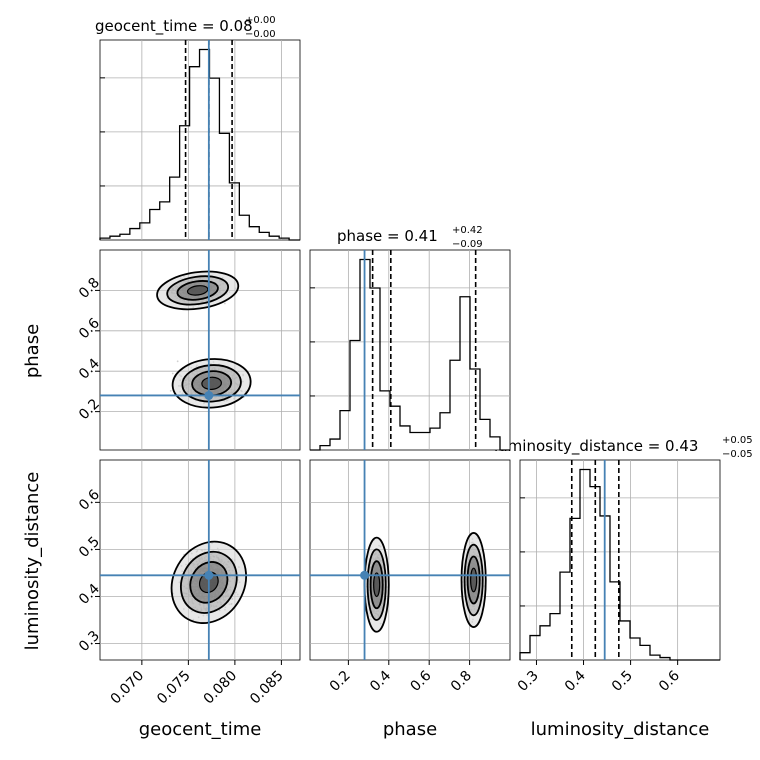 This screenshot has width=760, height=760. Describe the element at coordinates (461, 681) in the screenshot. I see `axis-phase-x-xtick-label-3: 0.8` at that location.